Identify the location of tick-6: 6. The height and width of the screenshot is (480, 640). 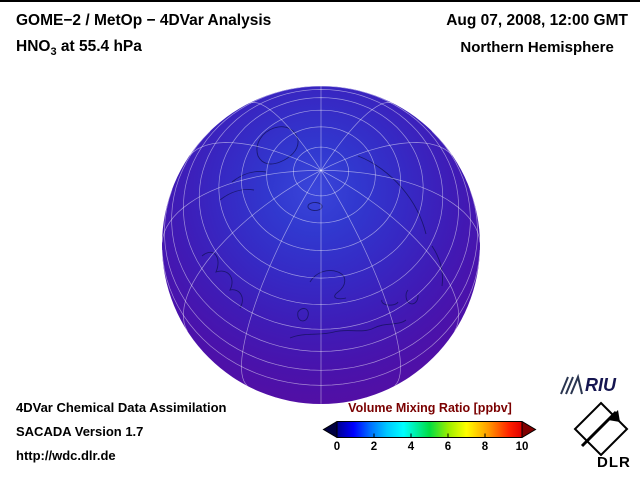
(448, 447).